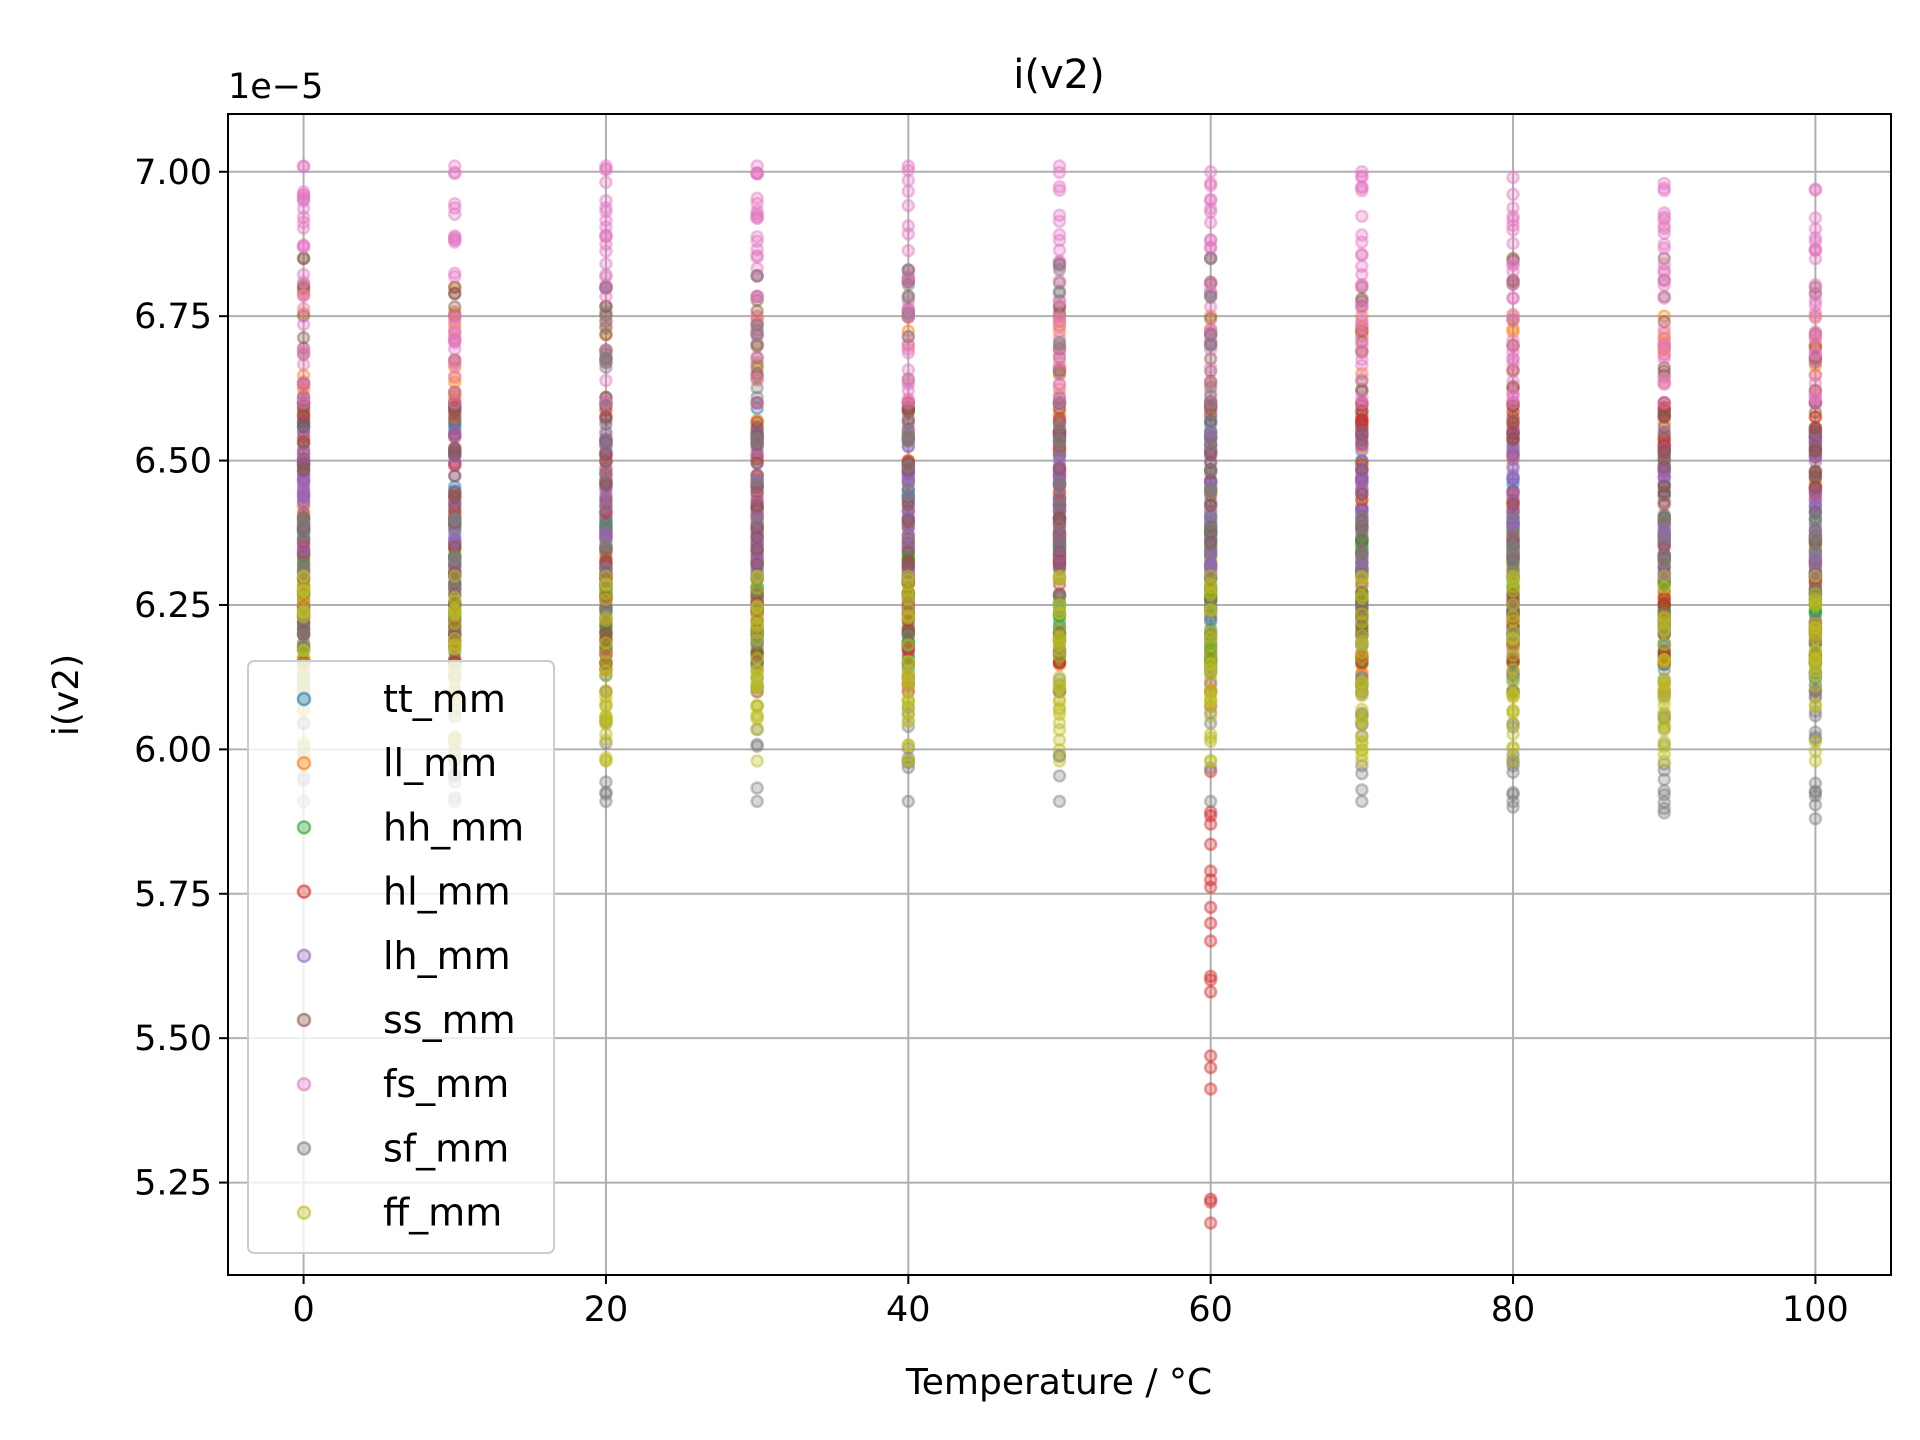 The width and height of the screenshot is (1920, 1440). What do you see at coordinates (304, 763) in the screenshot?
I see `legend-marker` at bounding box center [304, 763].